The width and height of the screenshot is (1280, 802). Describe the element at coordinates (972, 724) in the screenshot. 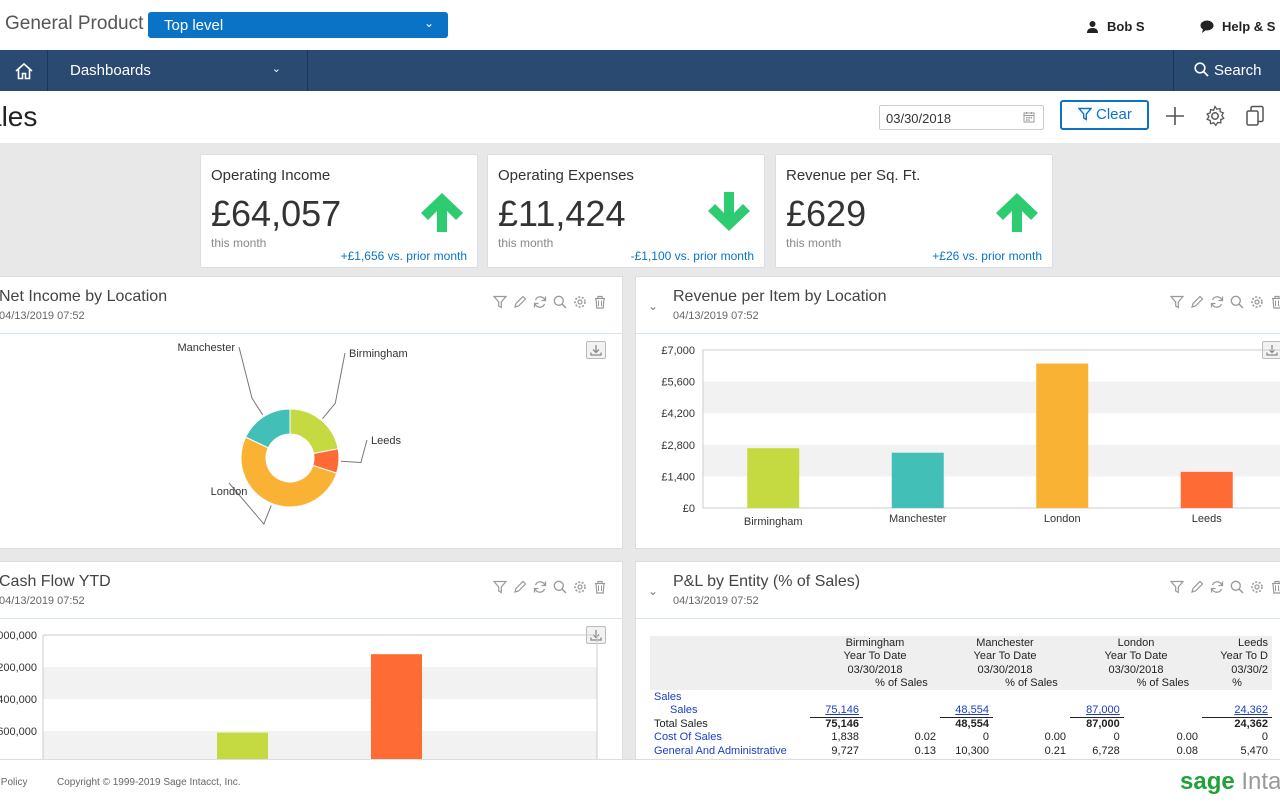

I see `pl-cell: 48,554` at that location.